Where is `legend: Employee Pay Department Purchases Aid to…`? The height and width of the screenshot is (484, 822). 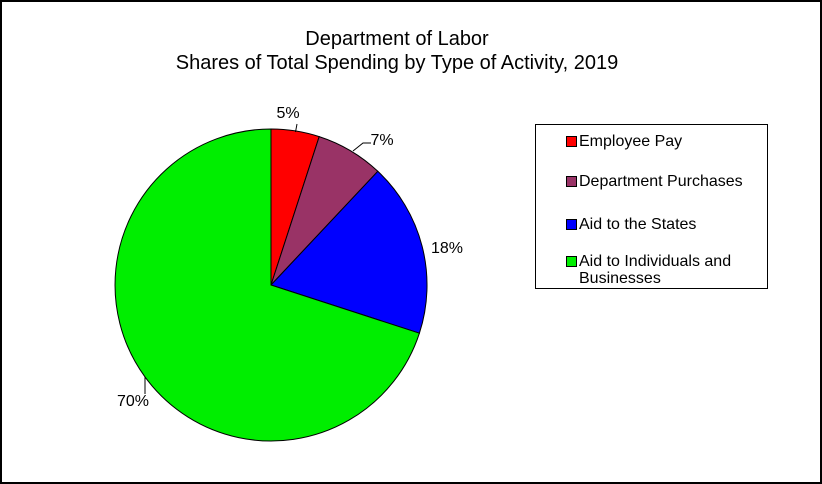 legend: Employee Pay Department Purchases Aid to… is located at coordinates (651, 206).